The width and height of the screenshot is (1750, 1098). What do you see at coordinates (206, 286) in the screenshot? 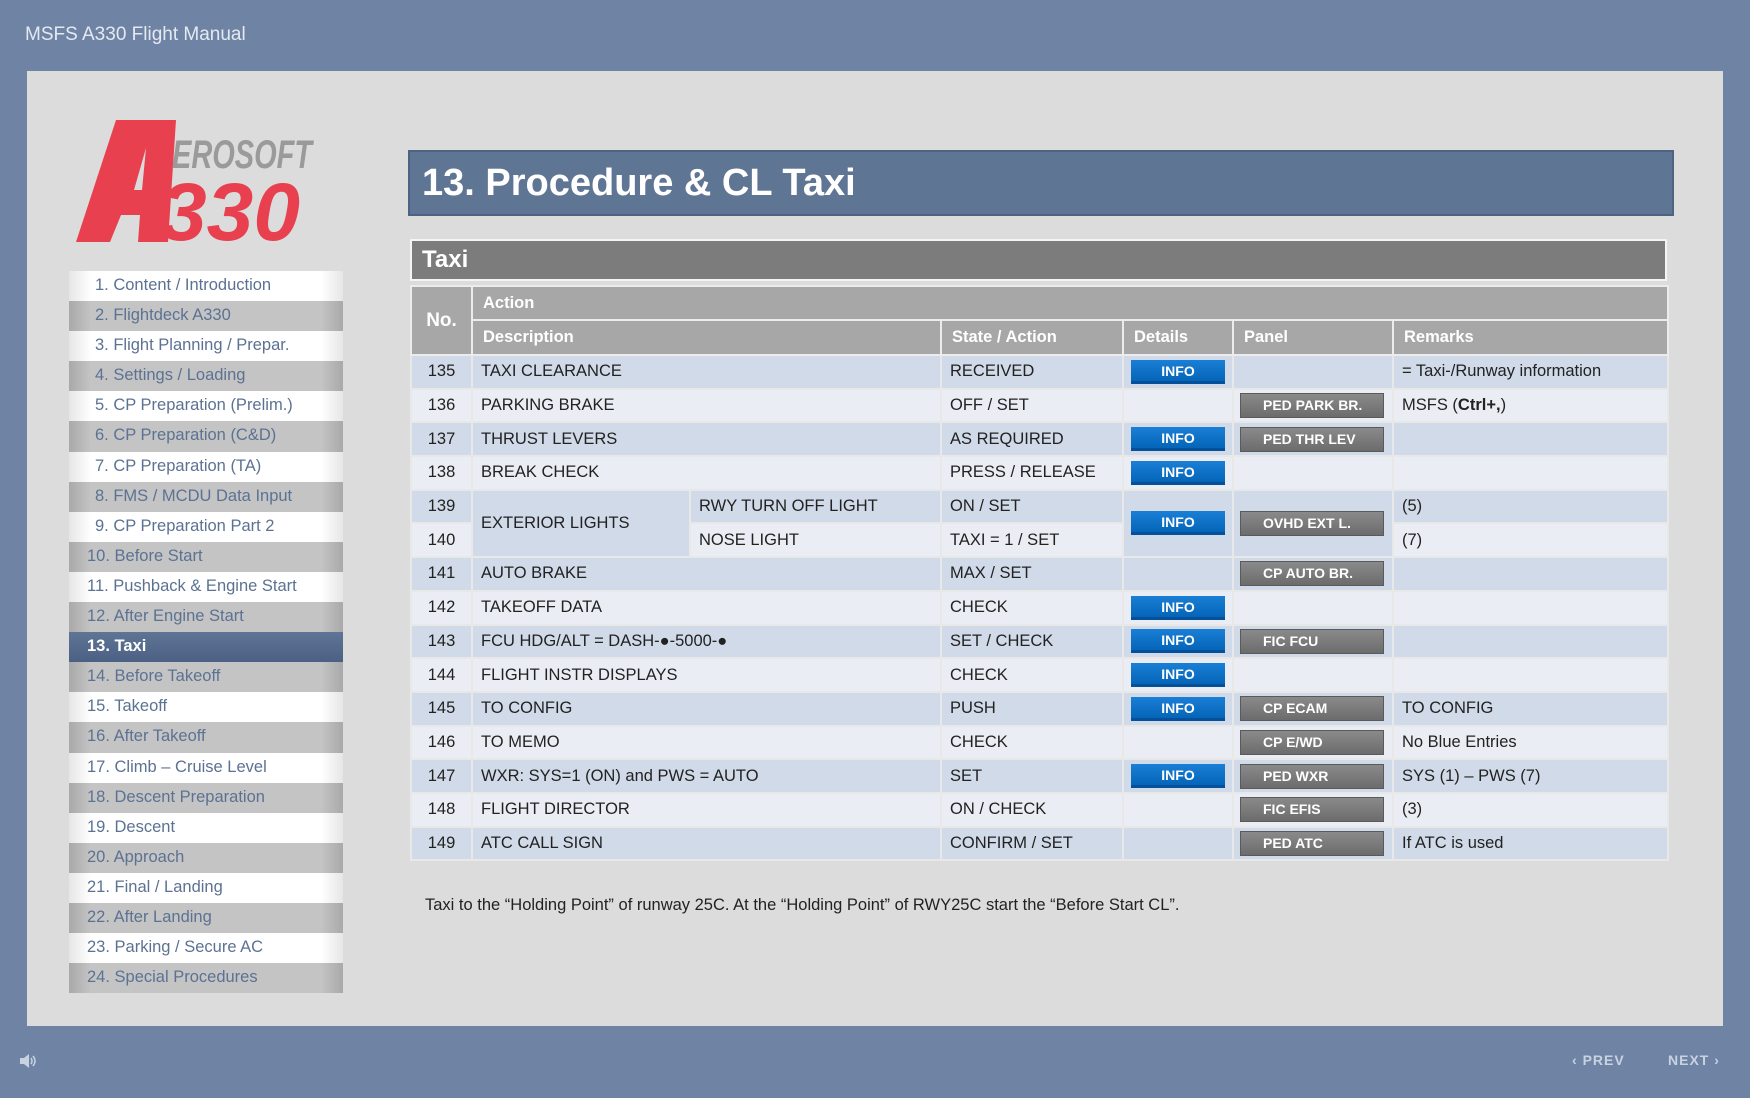
I see `nav-item: 1. Content / Introduction` at bounding box center [206, 286].